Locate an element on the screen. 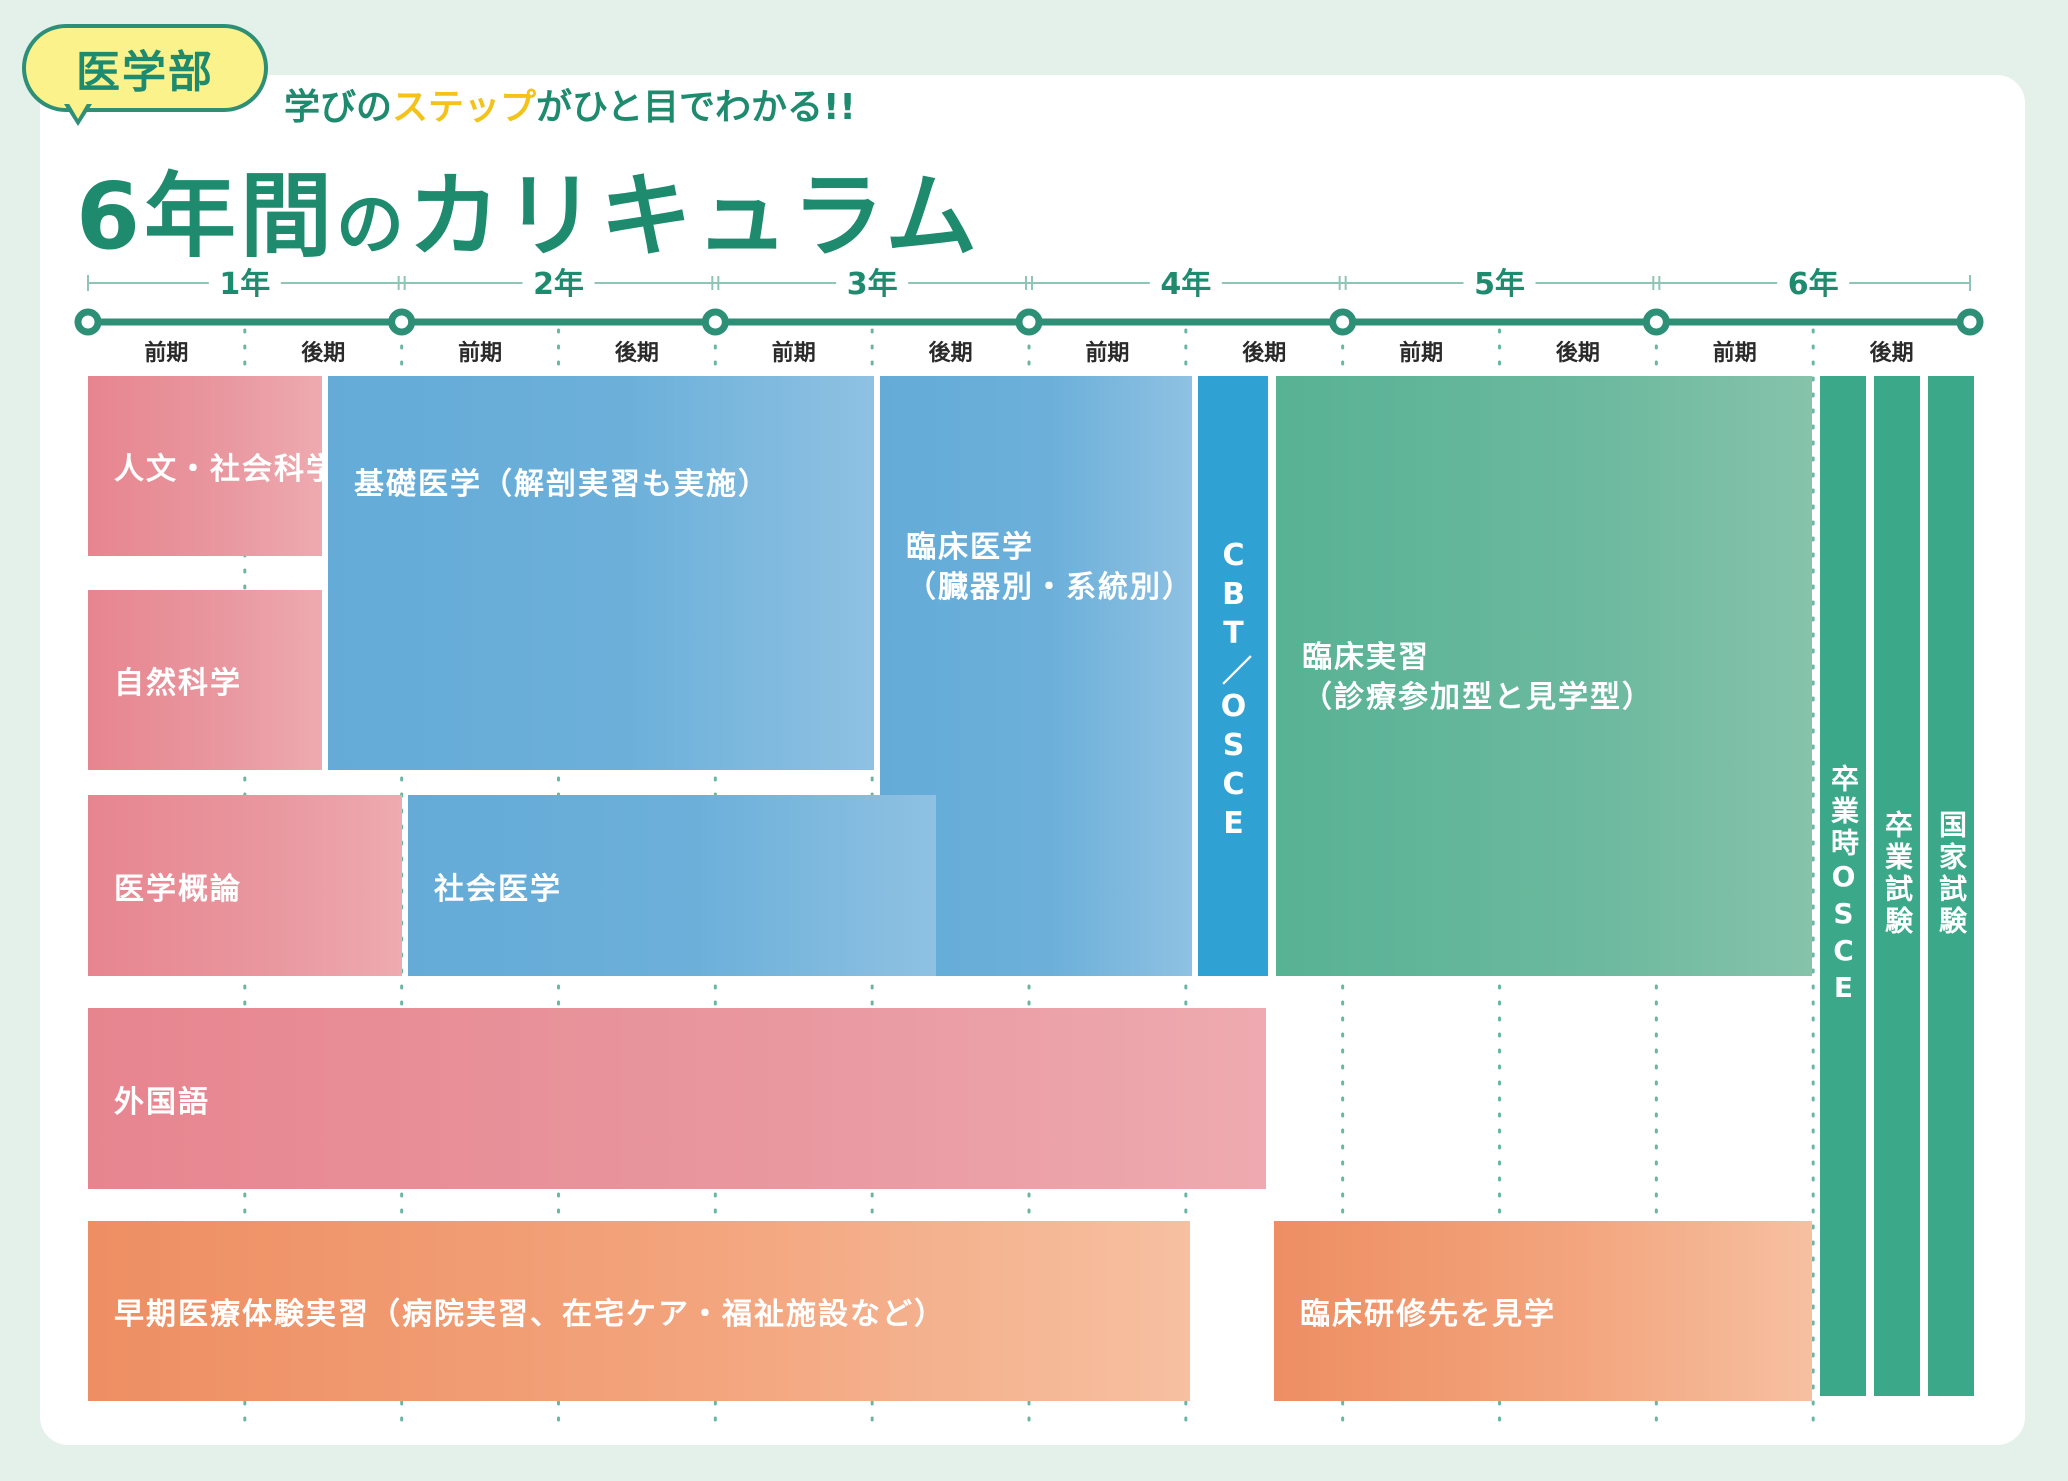 Image resolution: width=2068 pixels, height=1481 pixels. department-badge: 医学部 is located at coordinates (145, 68).